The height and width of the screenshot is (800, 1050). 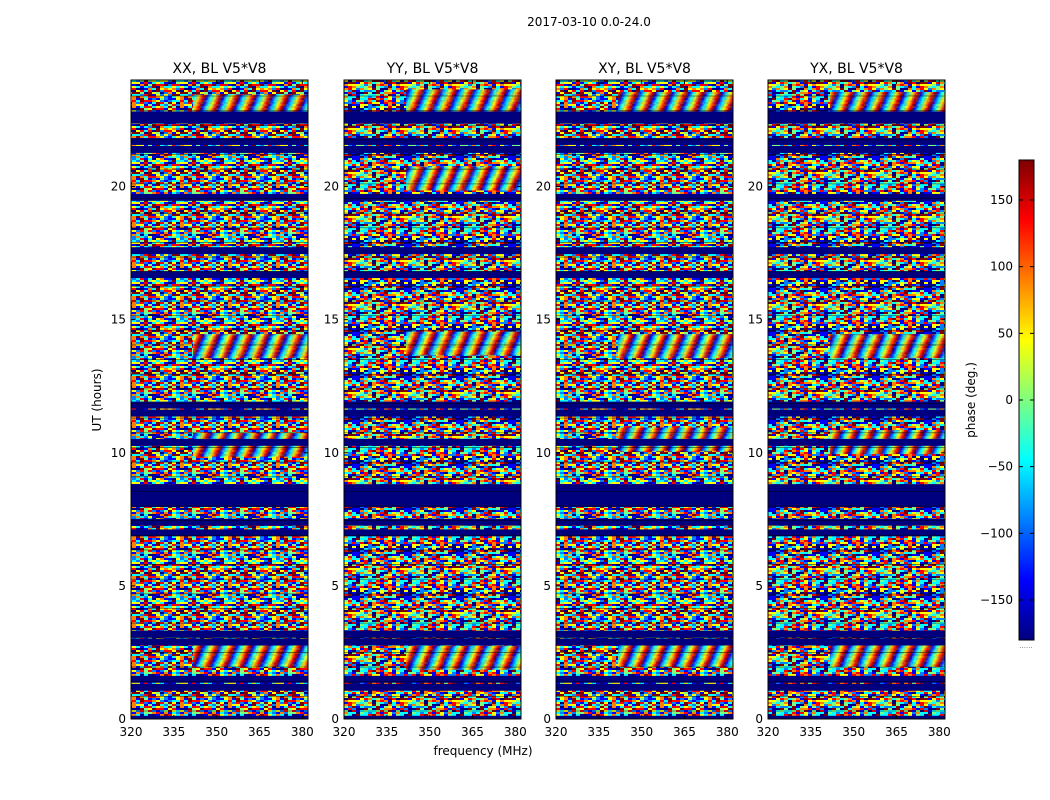 What do you see at coordinates (996, 533) in the screenshot?
I see `colorbar-tick-label: −100` at bounding box center [996, 533].